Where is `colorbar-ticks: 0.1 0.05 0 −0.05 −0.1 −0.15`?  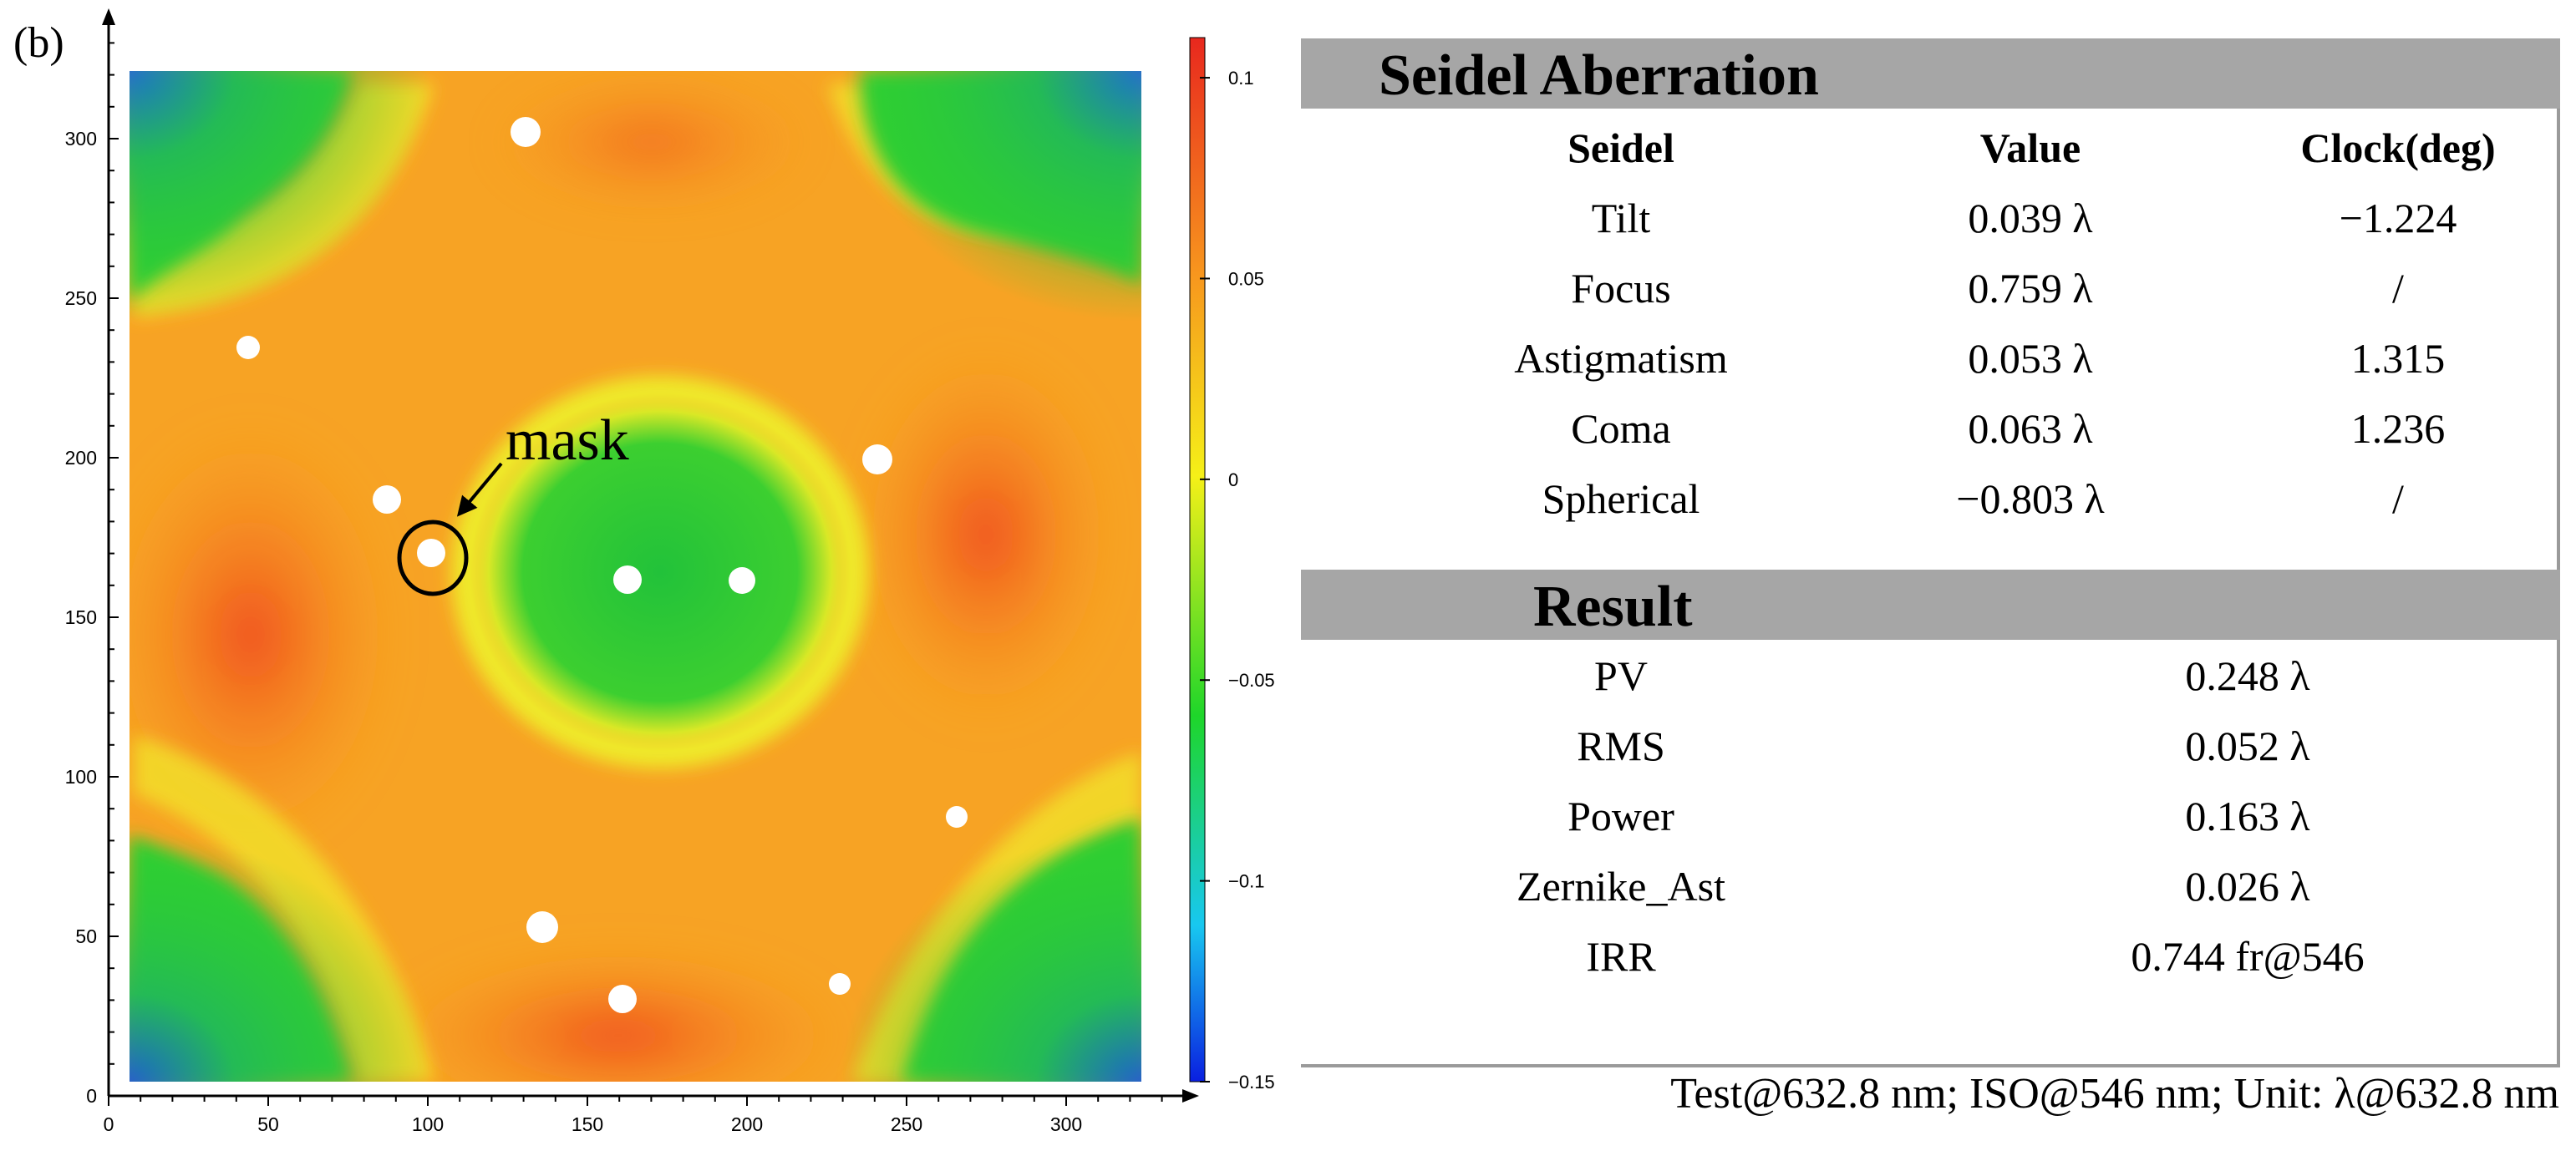 colorbar-ticks: 0.1 0.05 0 −0.05 −0.1 −0.15 is located at coordinates (1237, 580).